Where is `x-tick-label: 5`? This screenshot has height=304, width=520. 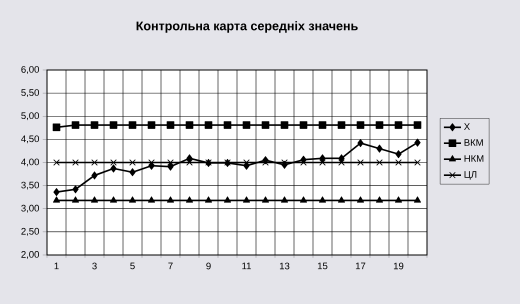
x-tick-label: 5 is located at coordinates (132, 266).